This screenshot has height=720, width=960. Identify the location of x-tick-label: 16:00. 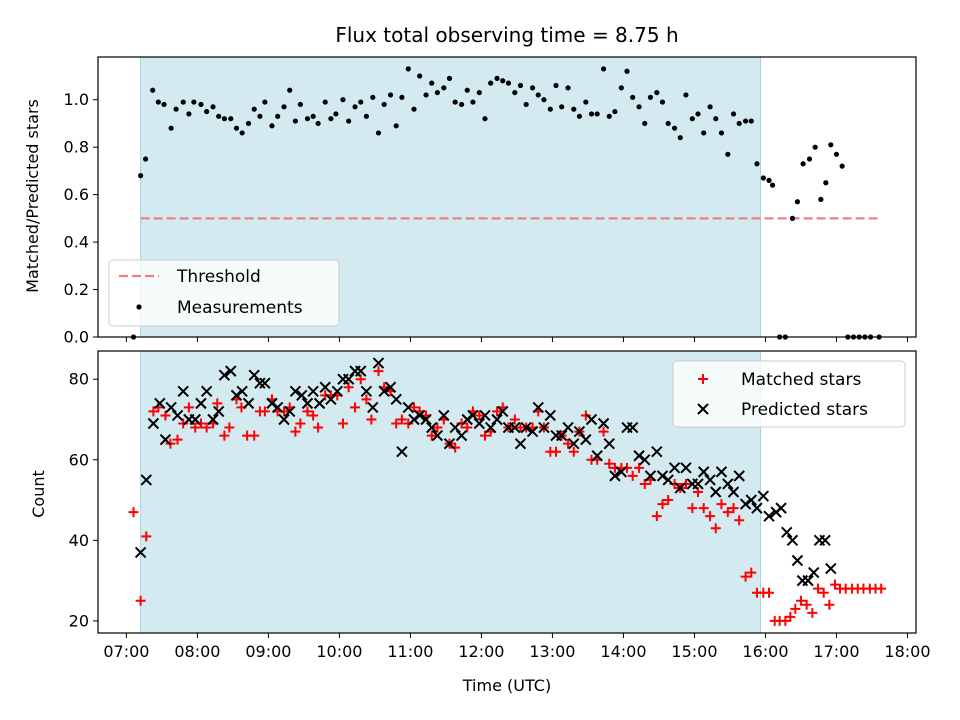
(765, 651).